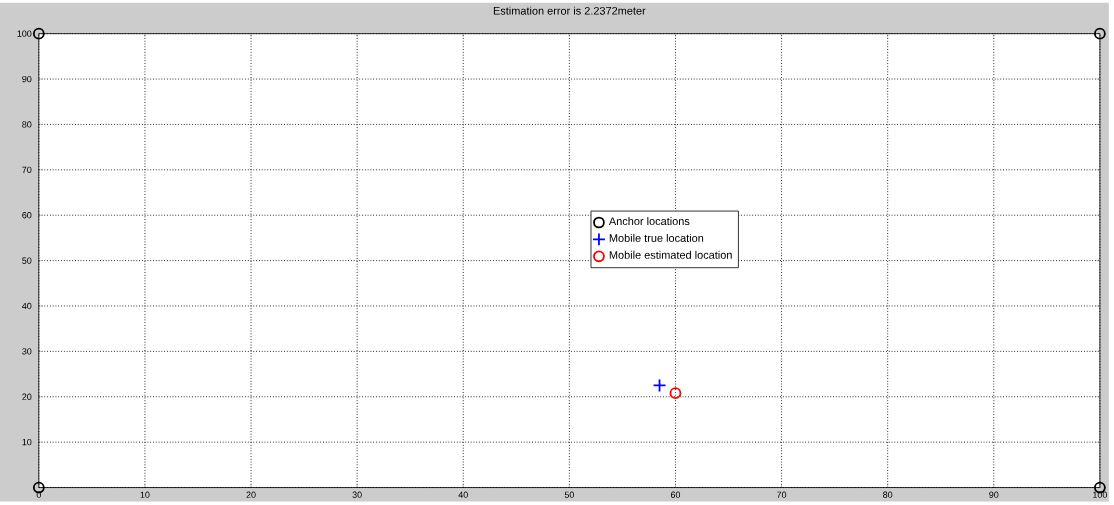  I want to click on legend-label: Anchor locations, so click(649, 221).